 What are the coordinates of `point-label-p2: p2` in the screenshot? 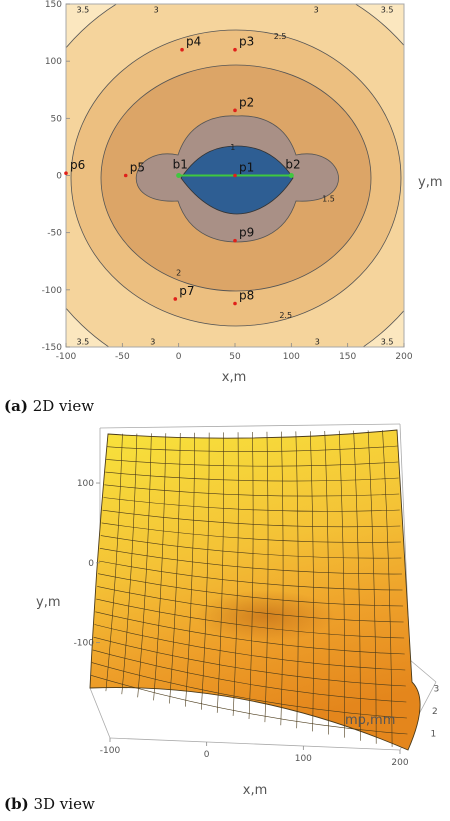 It's located at (246, 102).